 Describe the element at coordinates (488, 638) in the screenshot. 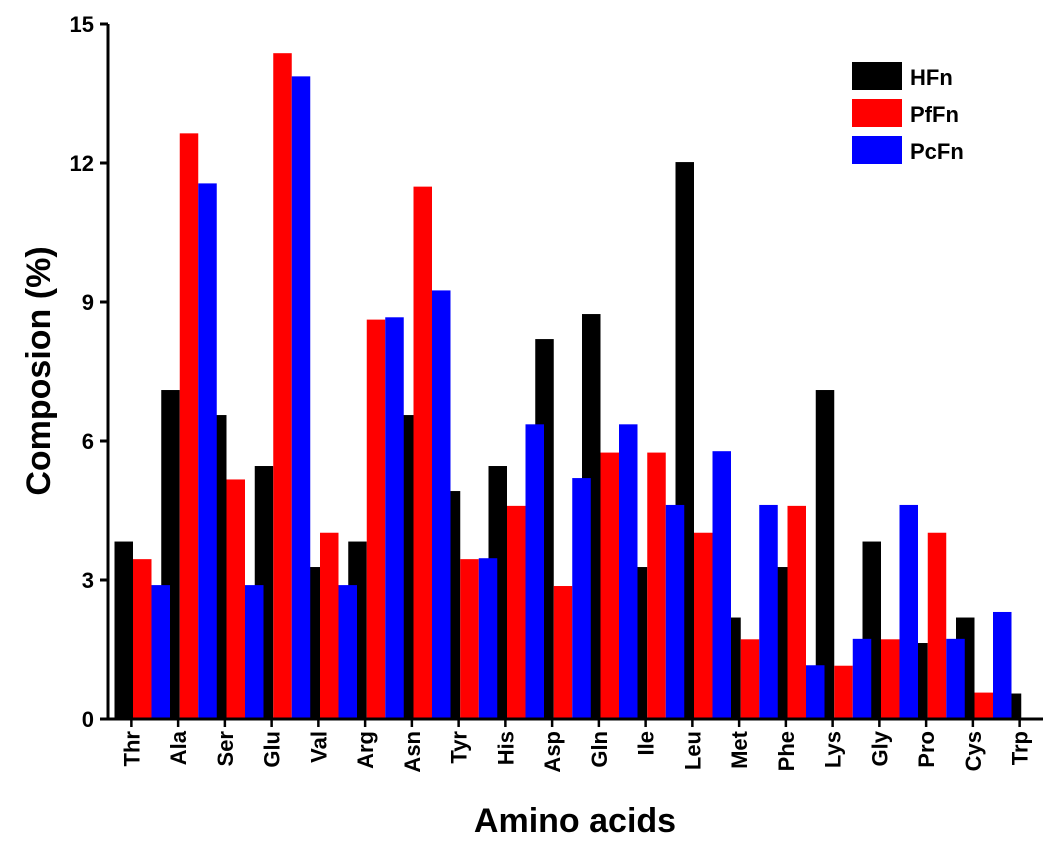

I see `bar-pcfn-tyr` at that location.